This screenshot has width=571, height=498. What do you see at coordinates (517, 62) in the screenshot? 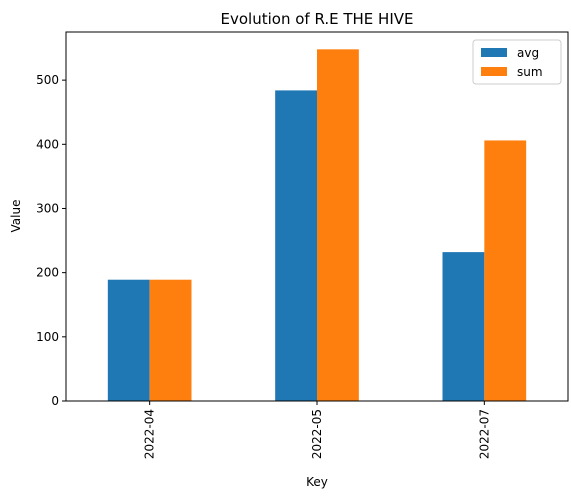
I see `legend: avg sum` at bounding box center [517, 62].